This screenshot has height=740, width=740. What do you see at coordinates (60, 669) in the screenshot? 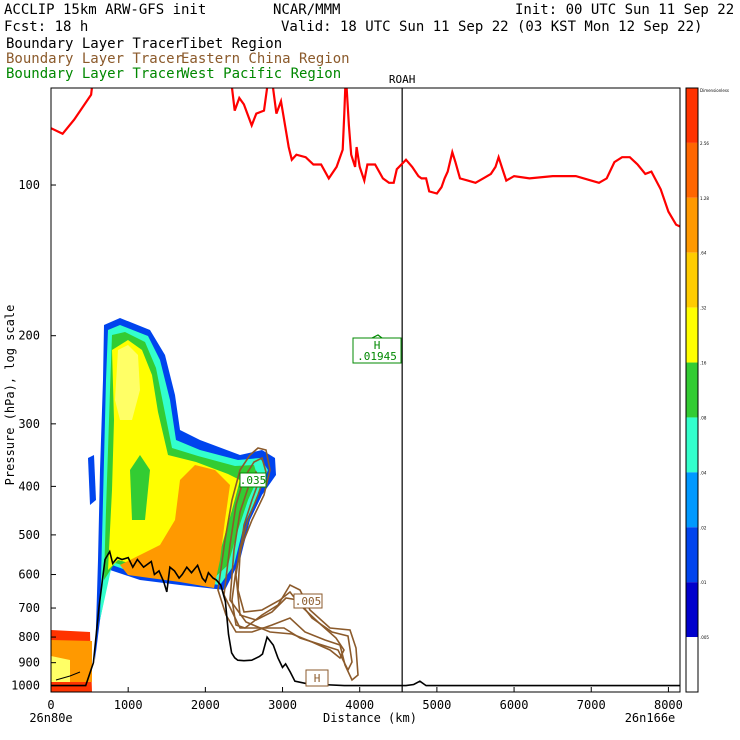
I see `tracer-fill-yellow-low` at bounding box center [60, 669].